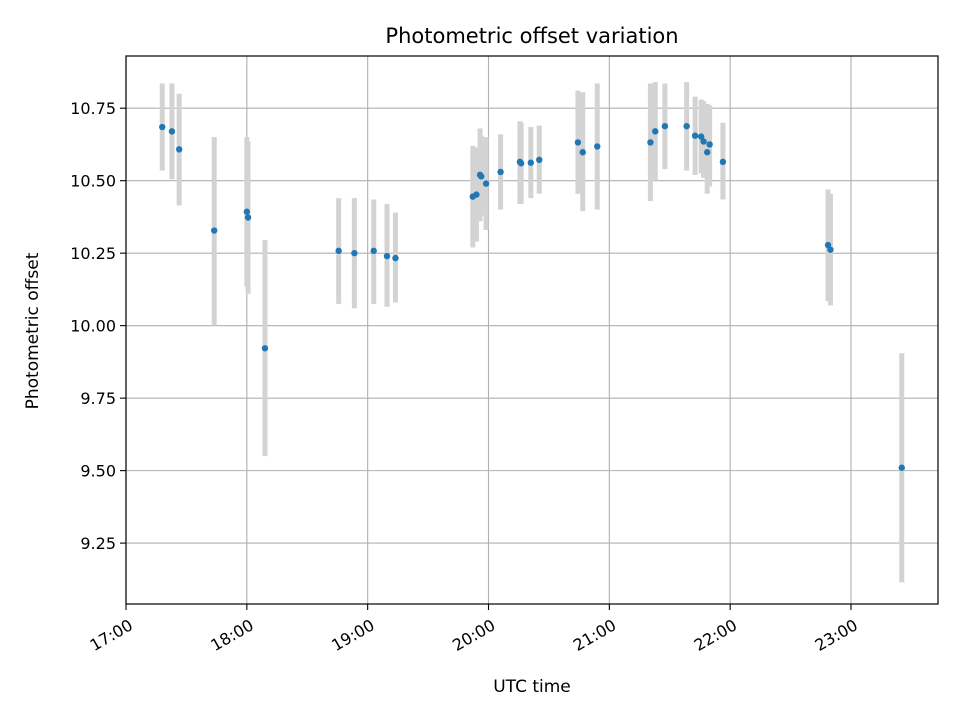 This screenshot has width=960, height=720. I want to click on y-tick-label: 9.25, so click(98, 543).